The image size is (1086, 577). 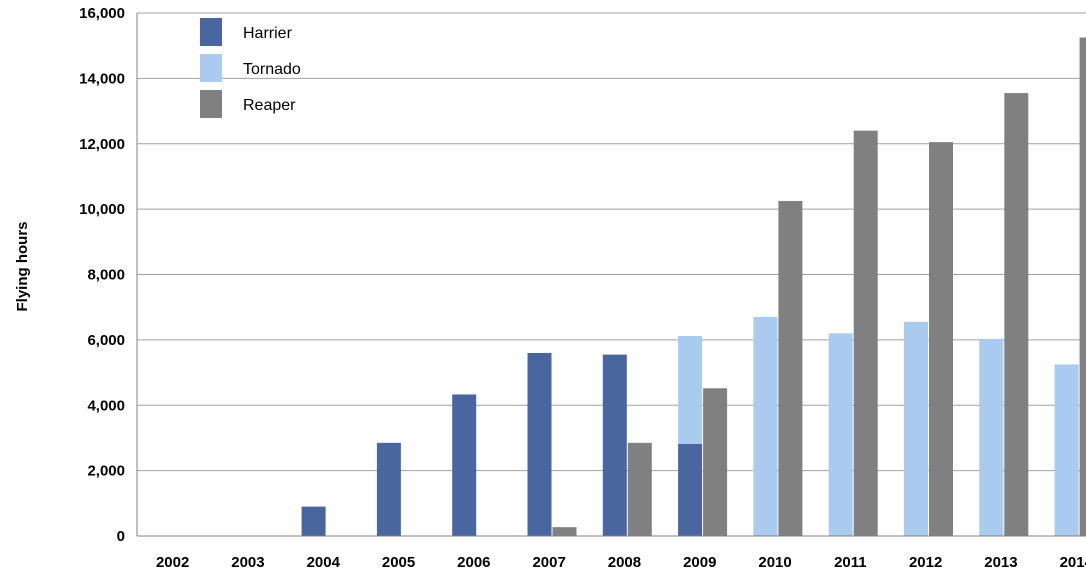 I want to click on x-tick-label: 2008, so click(x=624, y=562).